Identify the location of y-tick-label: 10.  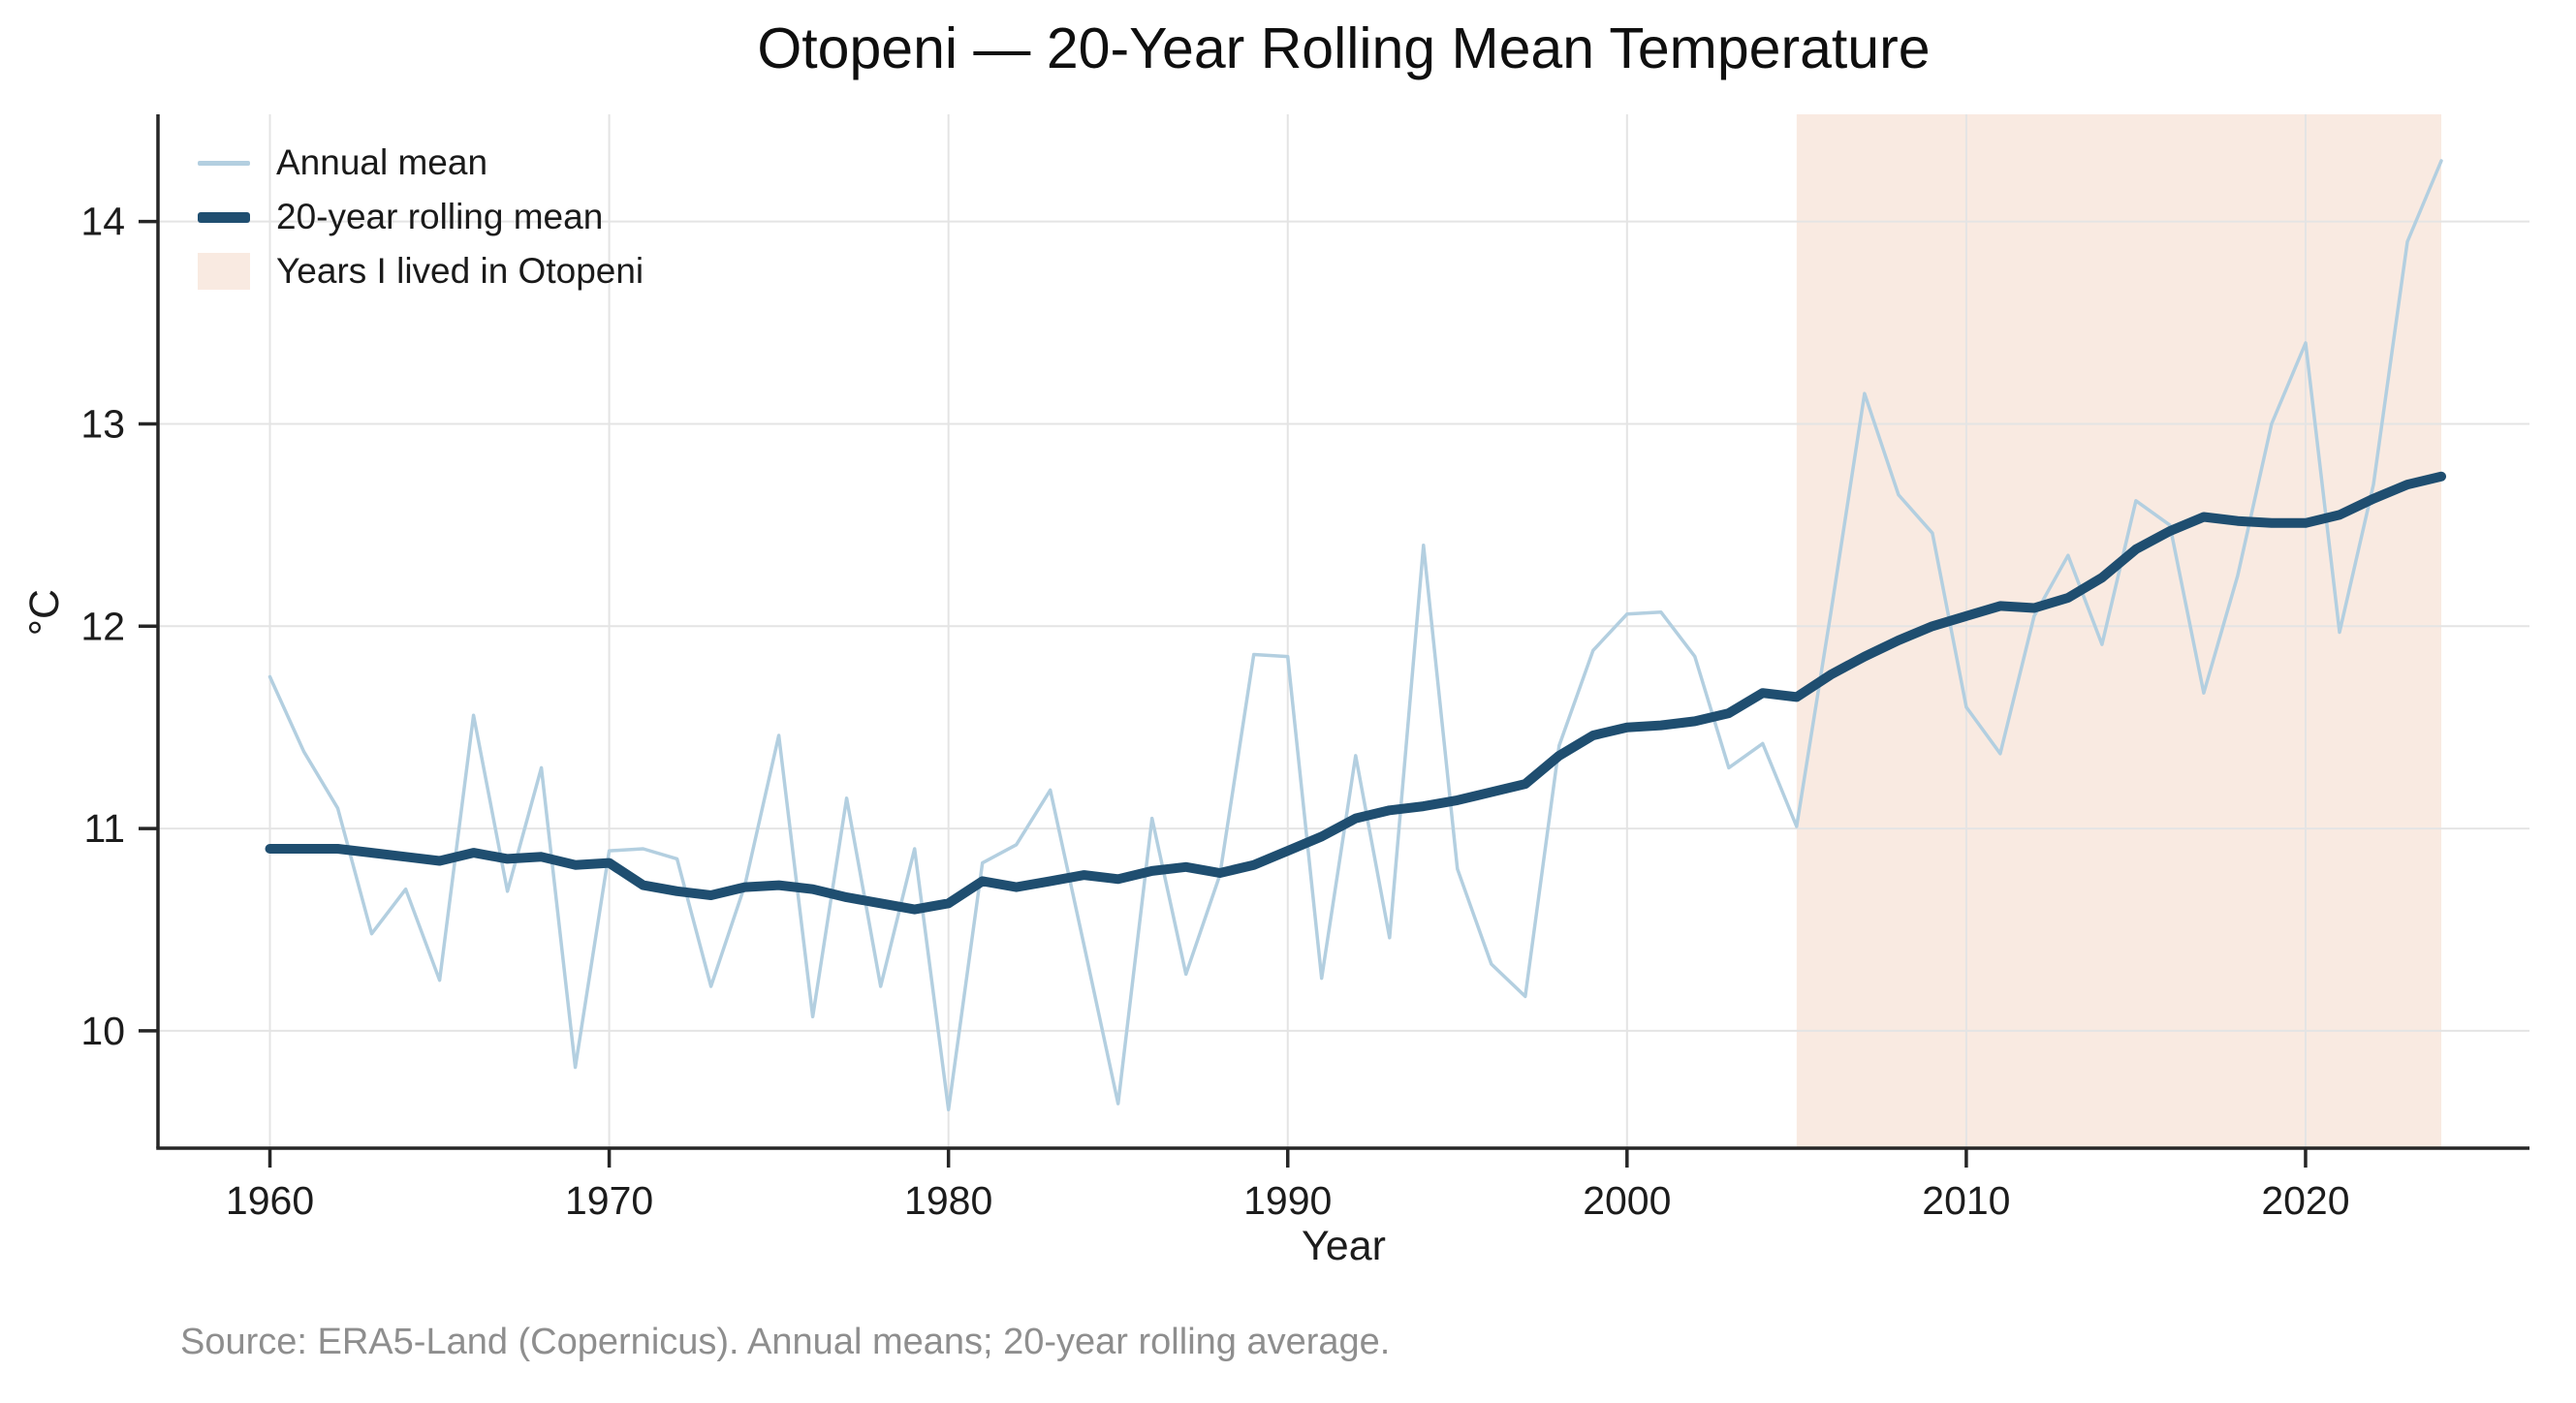
(102, 1031).